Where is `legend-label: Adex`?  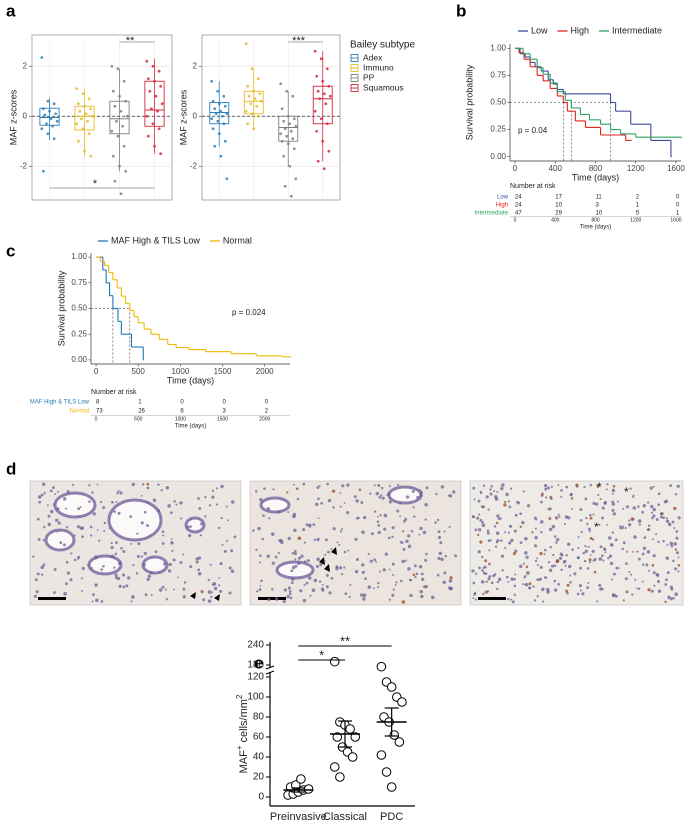 legend-label: Adex is located at coordinates (373, 57).